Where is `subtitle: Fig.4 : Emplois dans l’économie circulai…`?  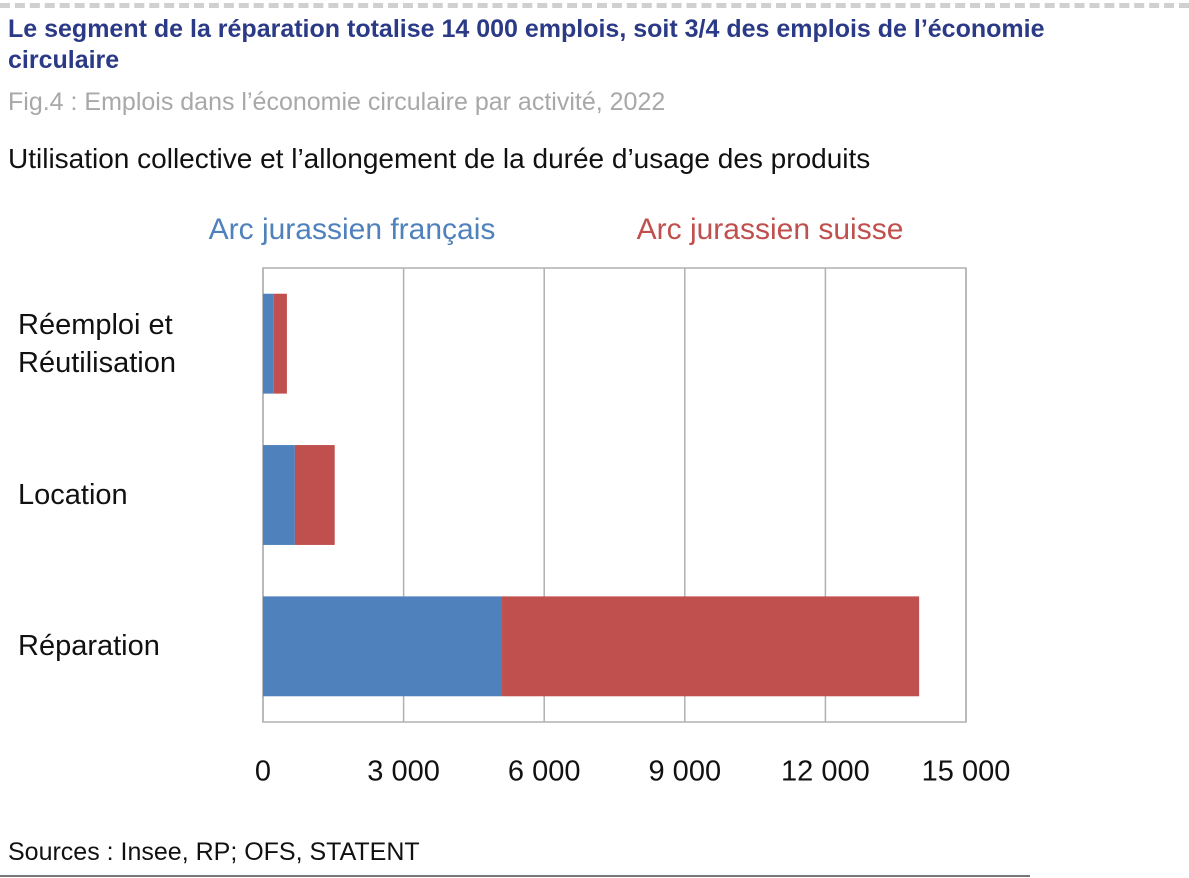
subtitle: Fig.4 : Emplois dans l’économie circulai… is located at coordinates (337, 102).